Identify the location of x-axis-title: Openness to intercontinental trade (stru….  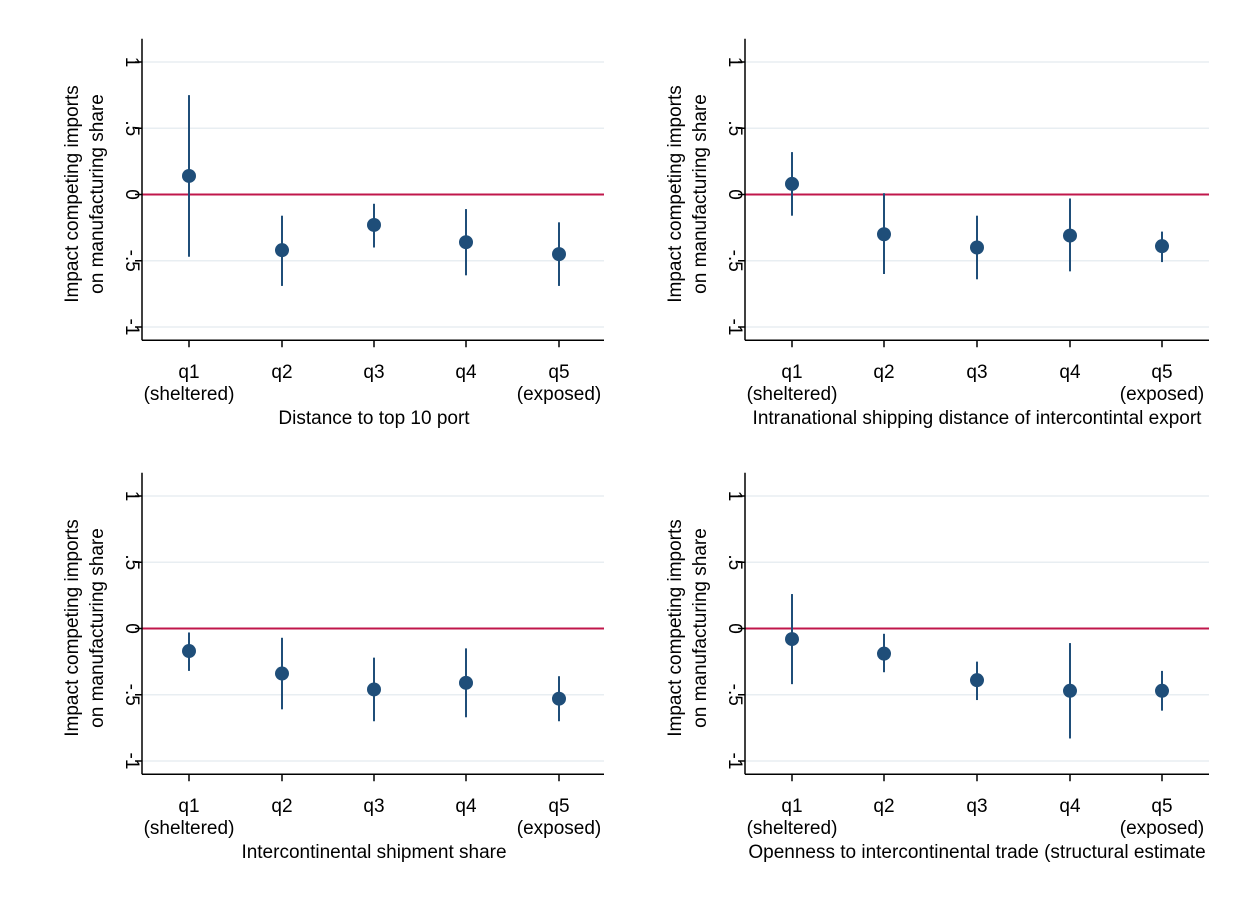
(976, 852).